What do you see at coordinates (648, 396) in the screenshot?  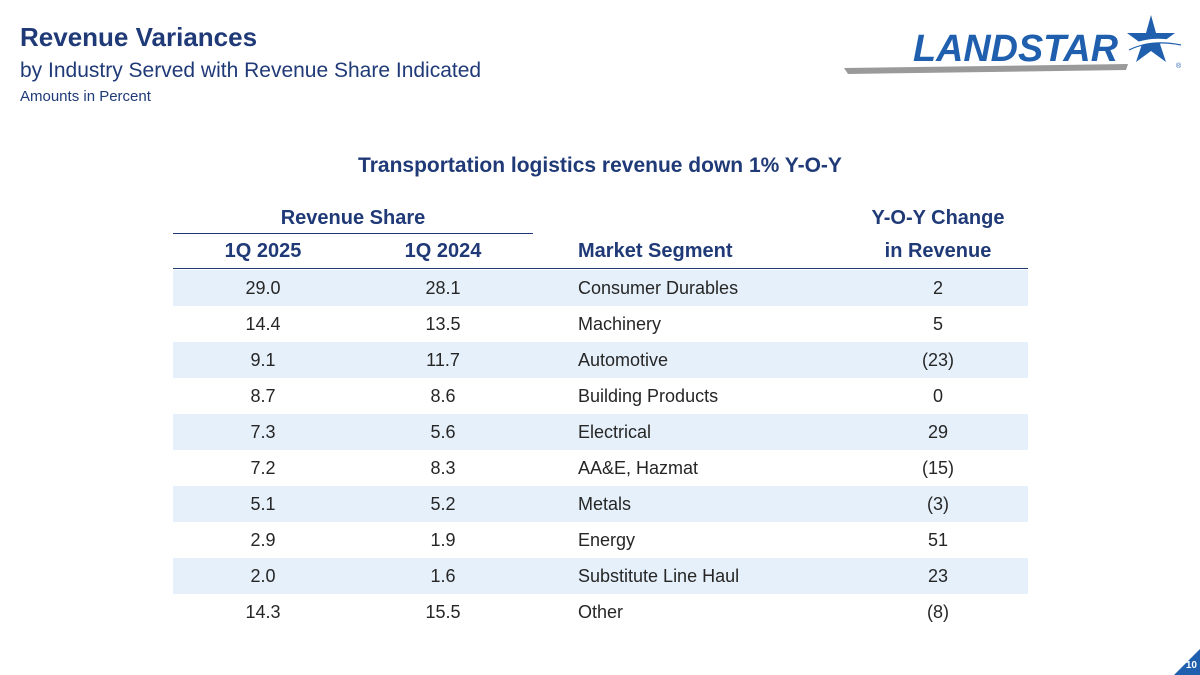 I see `market-segment: Building Products` at bounding box center [648, 396].